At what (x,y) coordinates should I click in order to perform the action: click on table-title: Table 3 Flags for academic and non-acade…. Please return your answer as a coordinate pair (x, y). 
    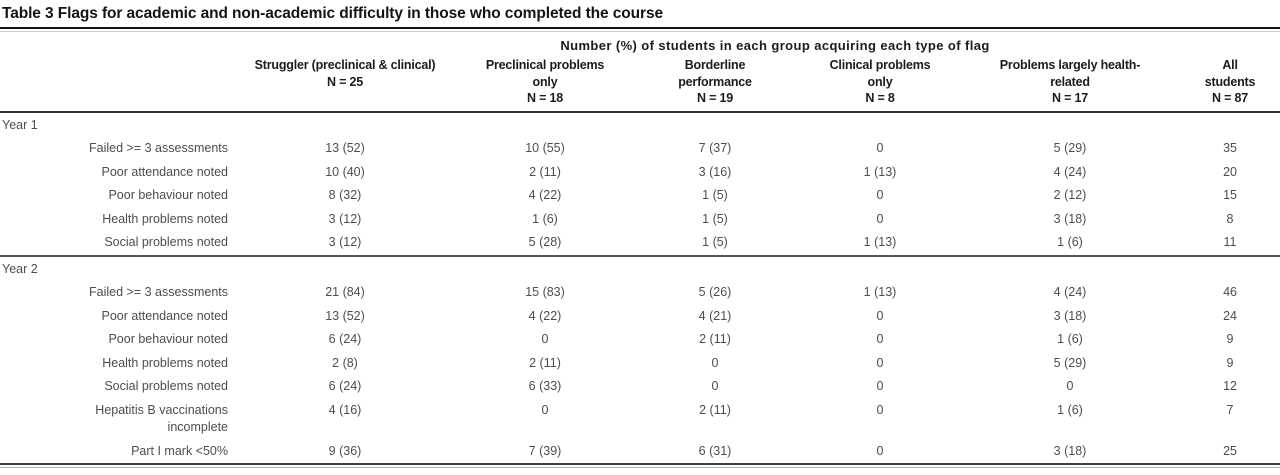
    Looking at the image, I should click on (333, 13).